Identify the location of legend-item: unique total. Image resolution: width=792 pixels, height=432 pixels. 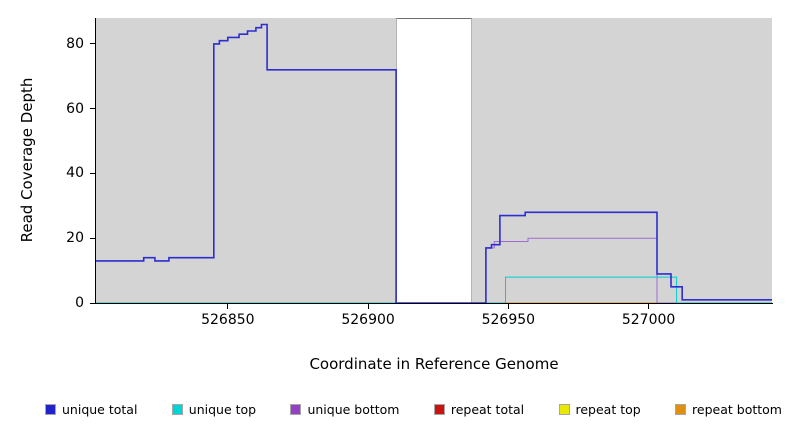
(91, 409).